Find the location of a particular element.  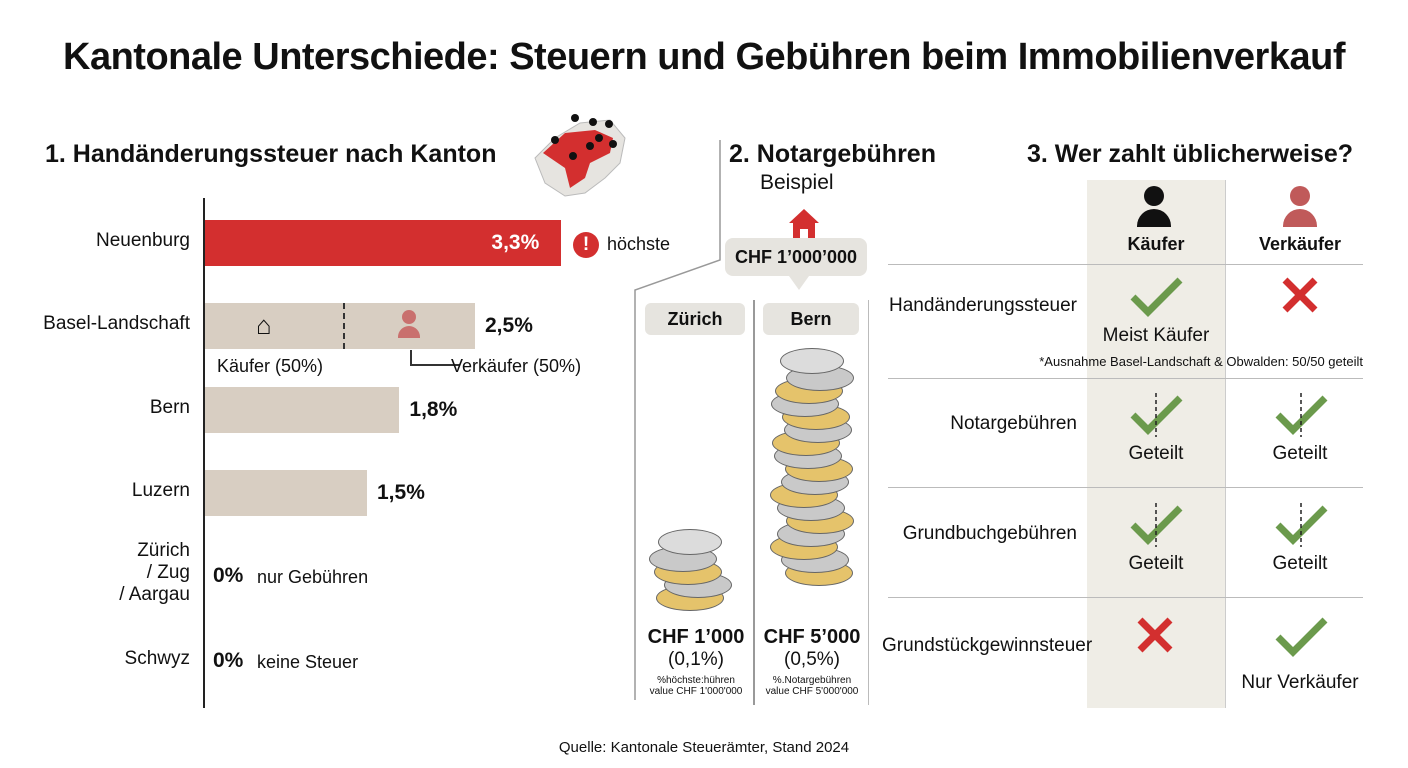

col-seller-header: Verkäufer is located at coordinates (1300, 244).